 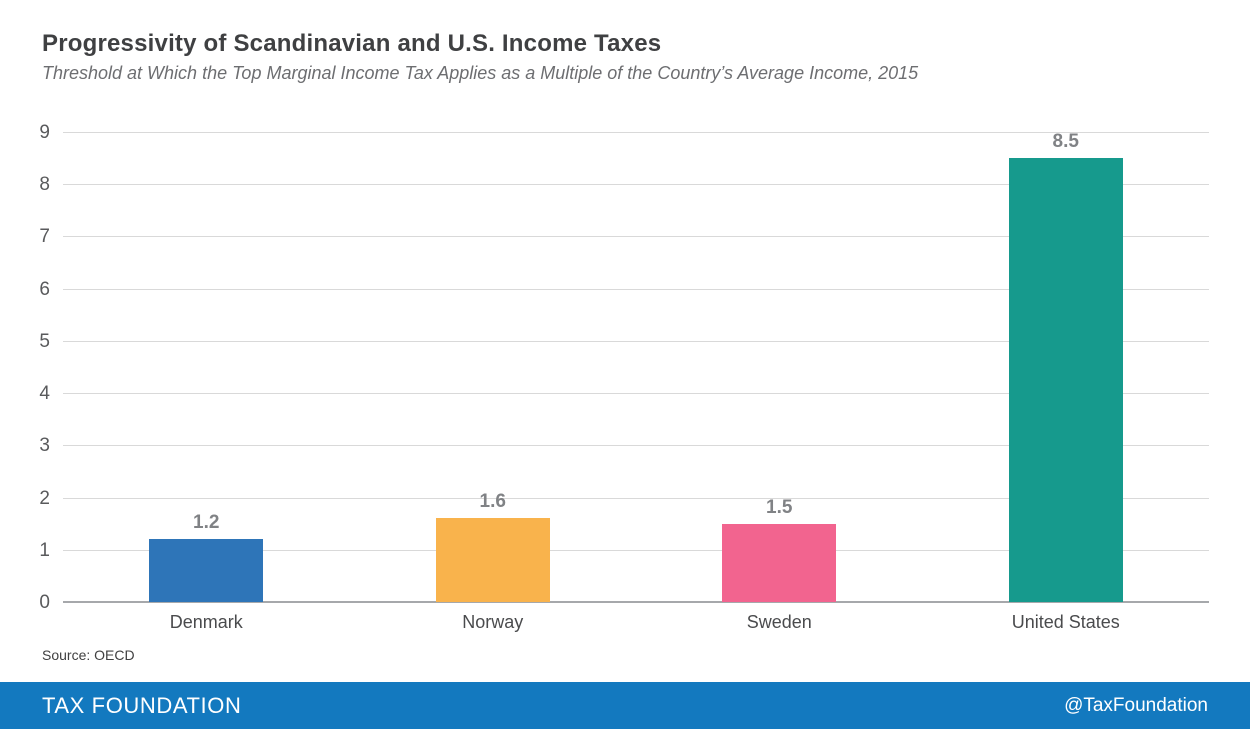 I want to click on x-axis-category-label-denmark: Denmark, so click(x=206, y=622).